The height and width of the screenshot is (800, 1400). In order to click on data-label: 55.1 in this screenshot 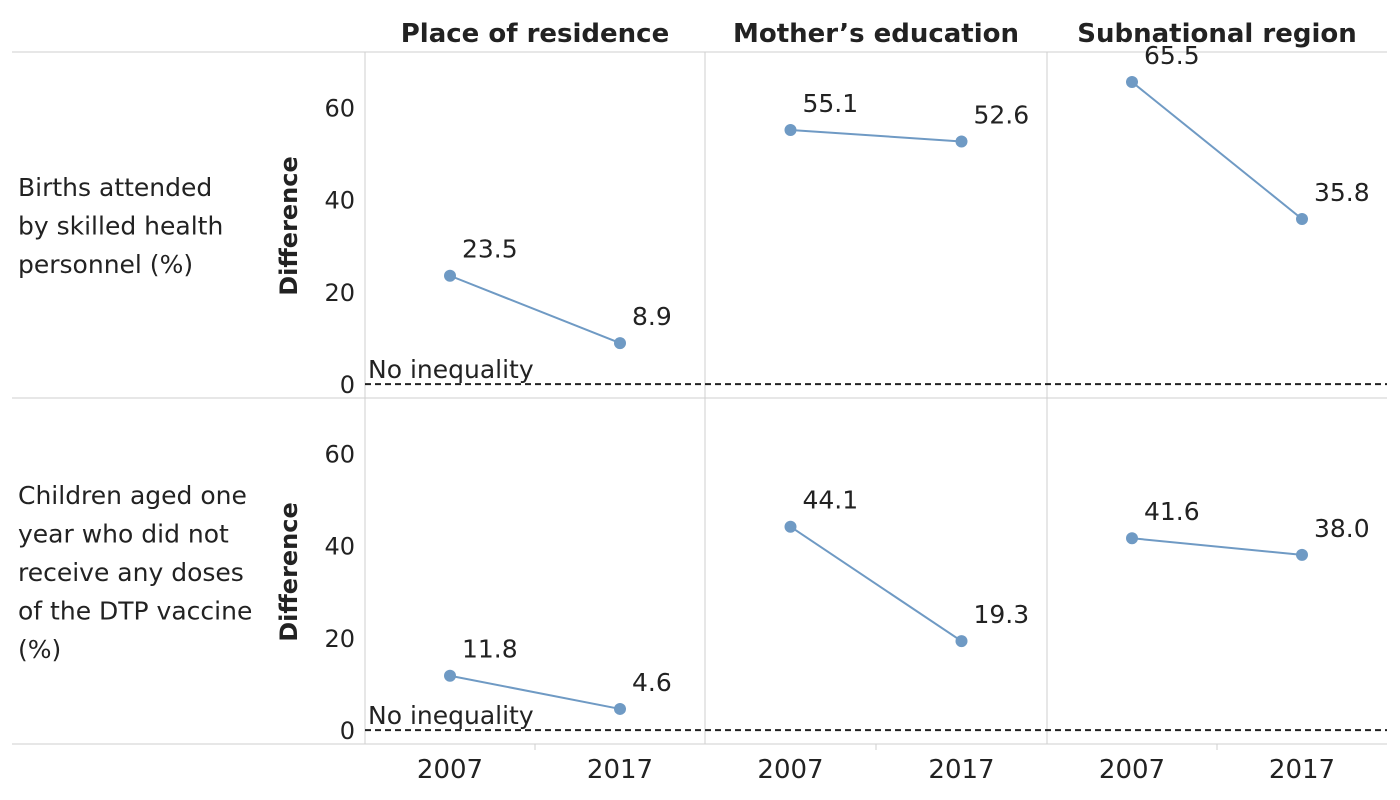, I will do `click(831, 103)`.